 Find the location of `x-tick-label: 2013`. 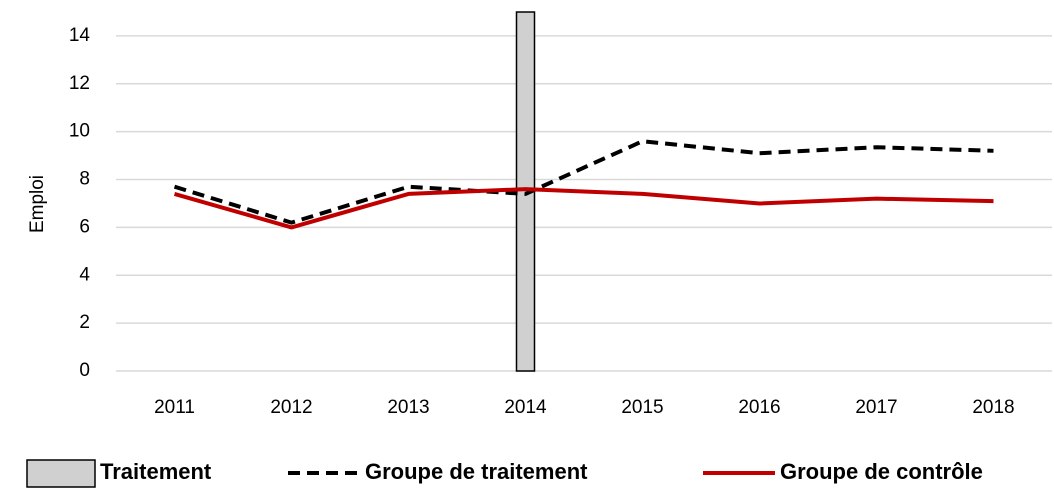

x-tick-label: 2013 is located at coordinates (408, 407).